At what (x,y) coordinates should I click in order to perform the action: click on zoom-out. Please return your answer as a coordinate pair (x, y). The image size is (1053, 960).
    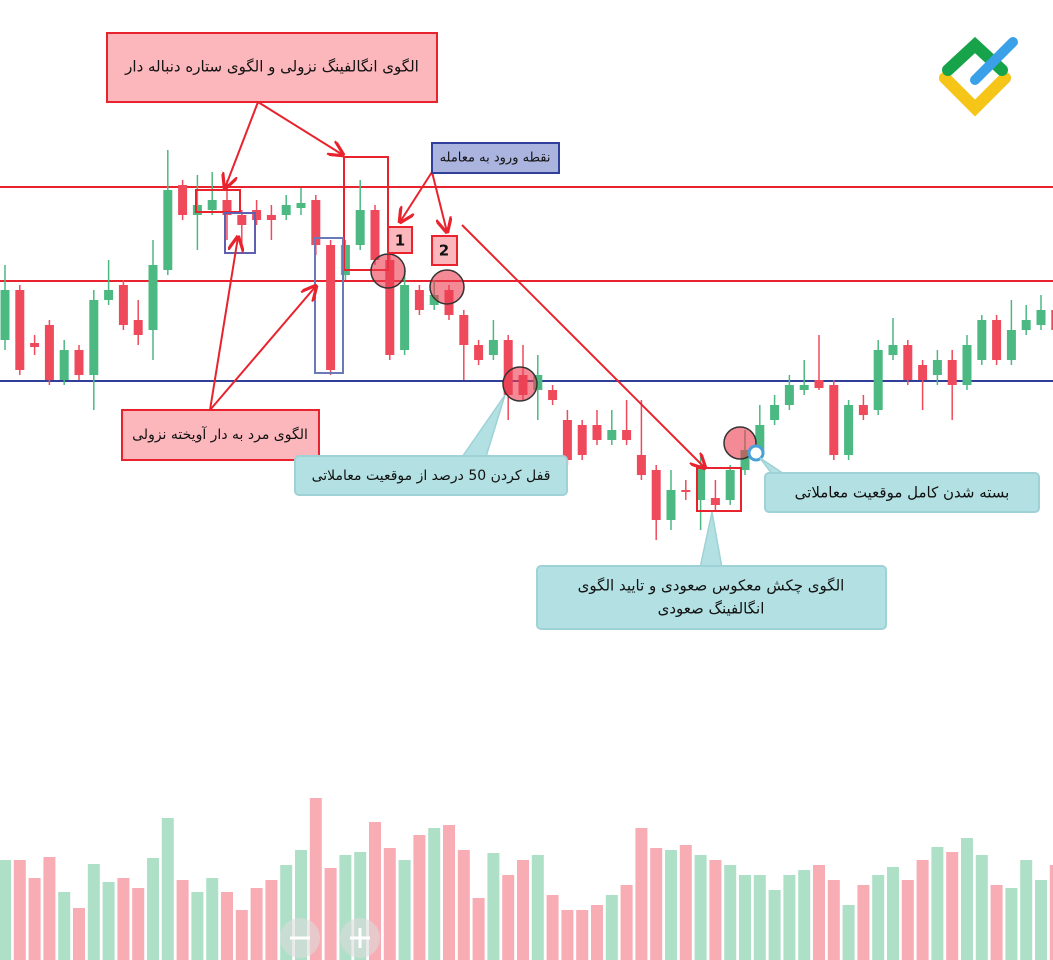
    Looking at the image, I should click on (300, 938).